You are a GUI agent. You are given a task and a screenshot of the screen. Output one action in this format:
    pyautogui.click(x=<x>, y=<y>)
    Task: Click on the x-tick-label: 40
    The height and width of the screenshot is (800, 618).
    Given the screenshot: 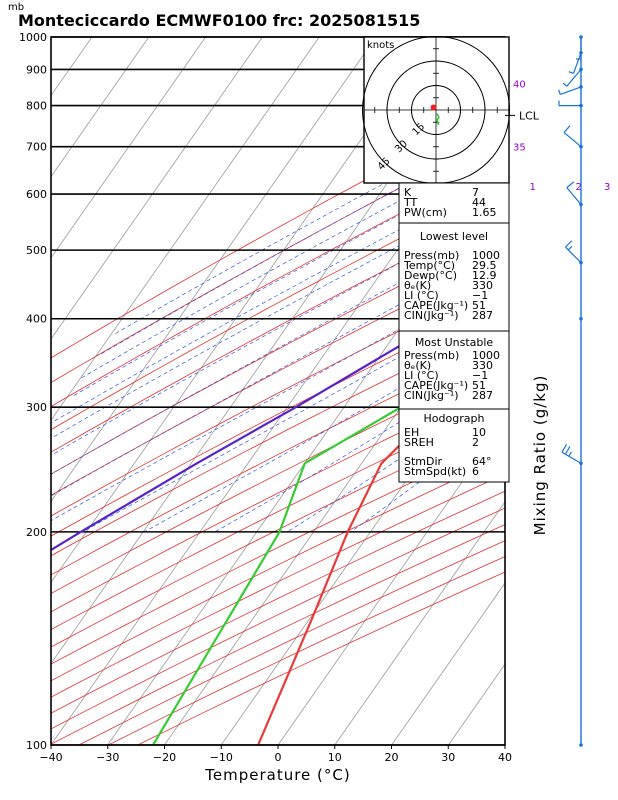 What is the action you would take?
    pyautogui.click(x=505, y=757)
    